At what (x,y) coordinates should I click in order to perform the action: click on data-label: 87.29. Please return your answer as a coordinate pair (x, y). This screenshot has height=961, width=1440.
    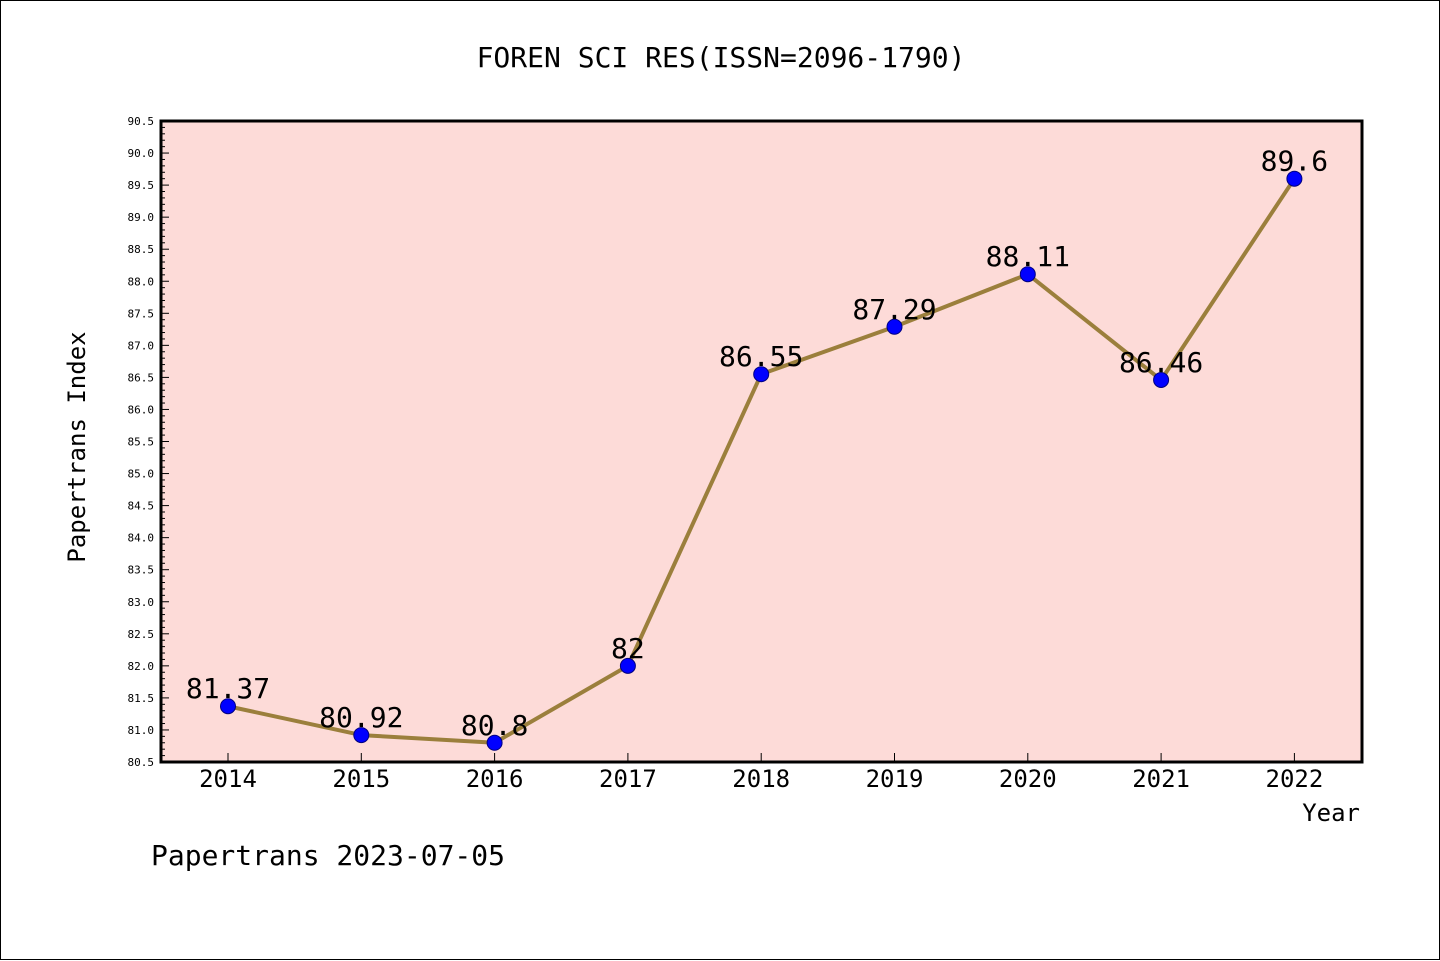
    Looking at the image, I should click on (894, 309).